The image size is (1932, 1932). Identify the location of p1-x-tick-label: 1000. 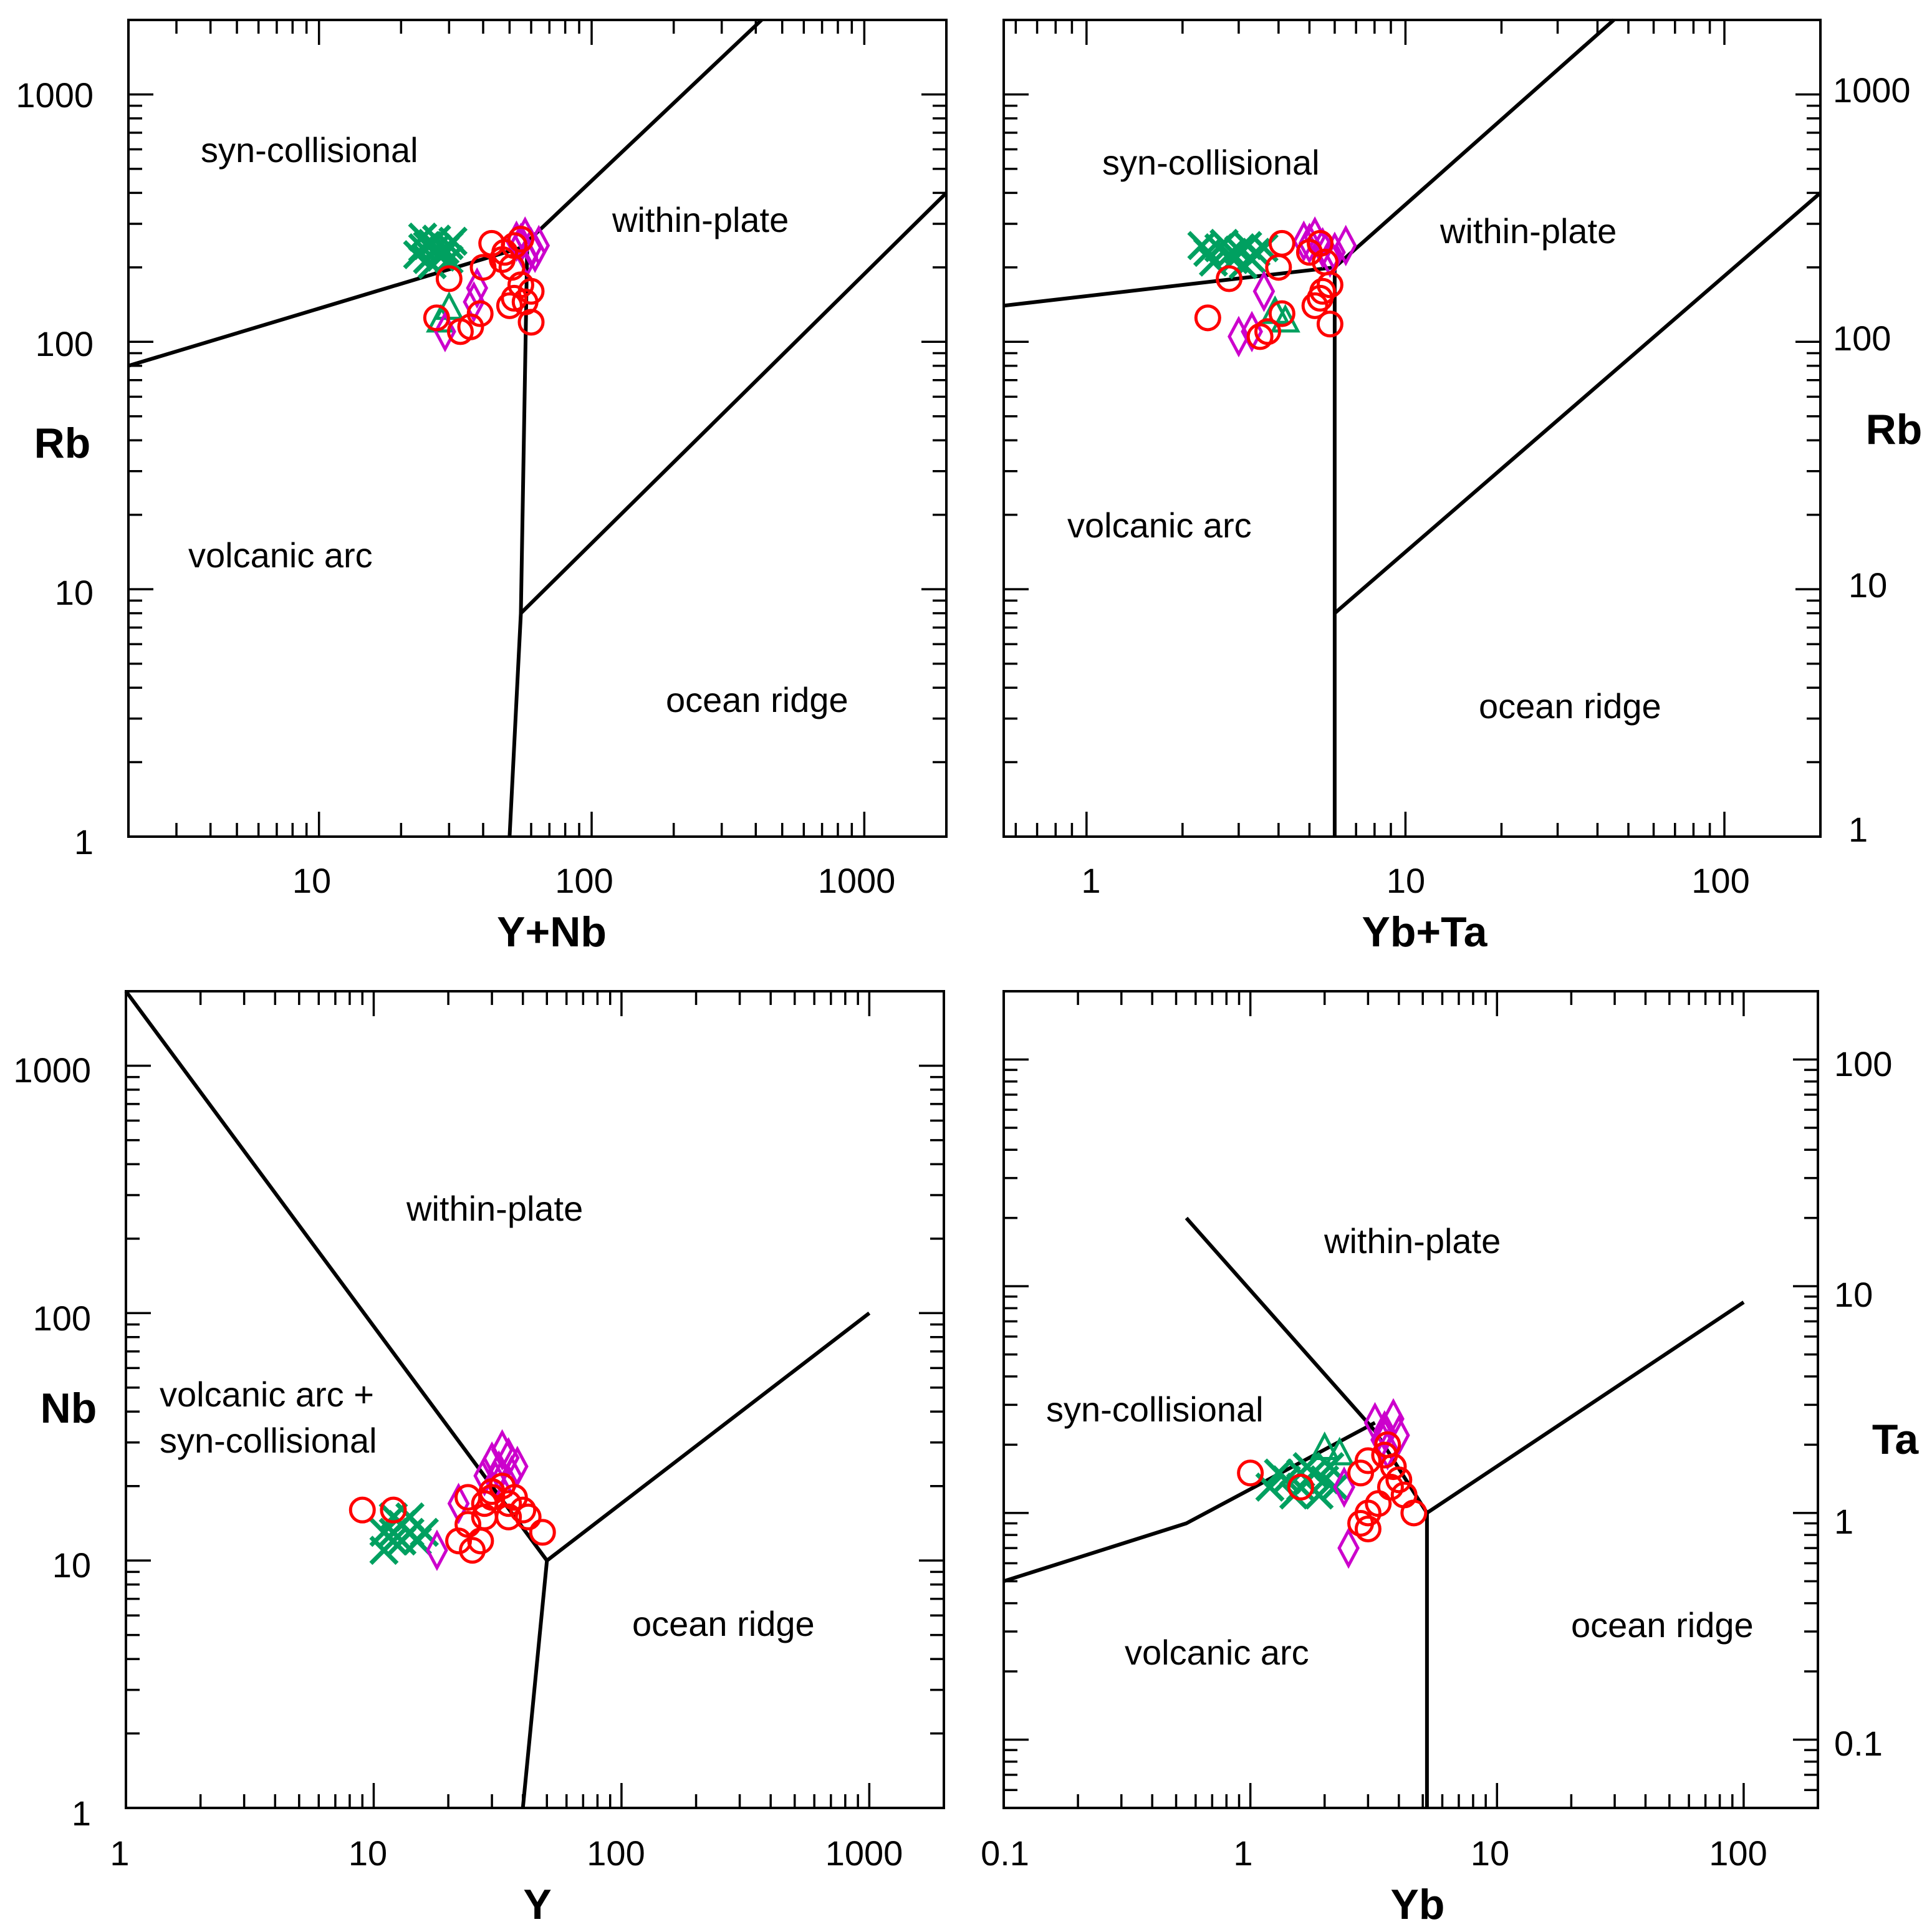
(857, 880).